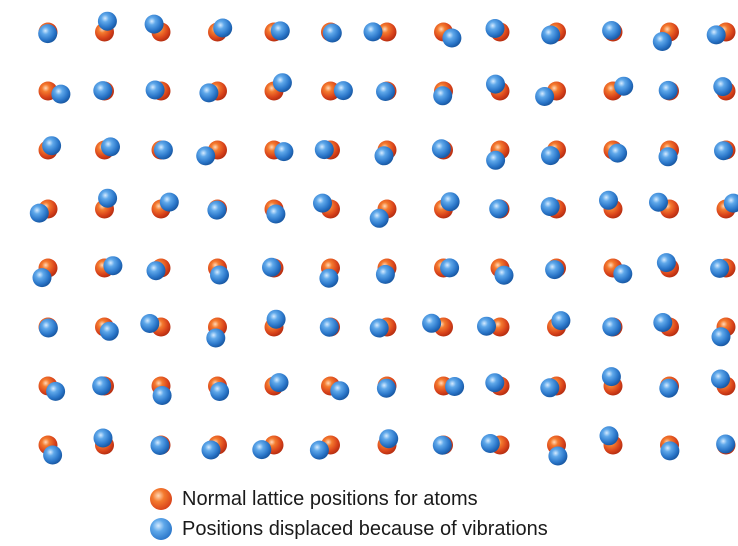 The width and height of the screenshot is (738, 546). I want to click on displaced-position-atom-icon, so click(161, 529).